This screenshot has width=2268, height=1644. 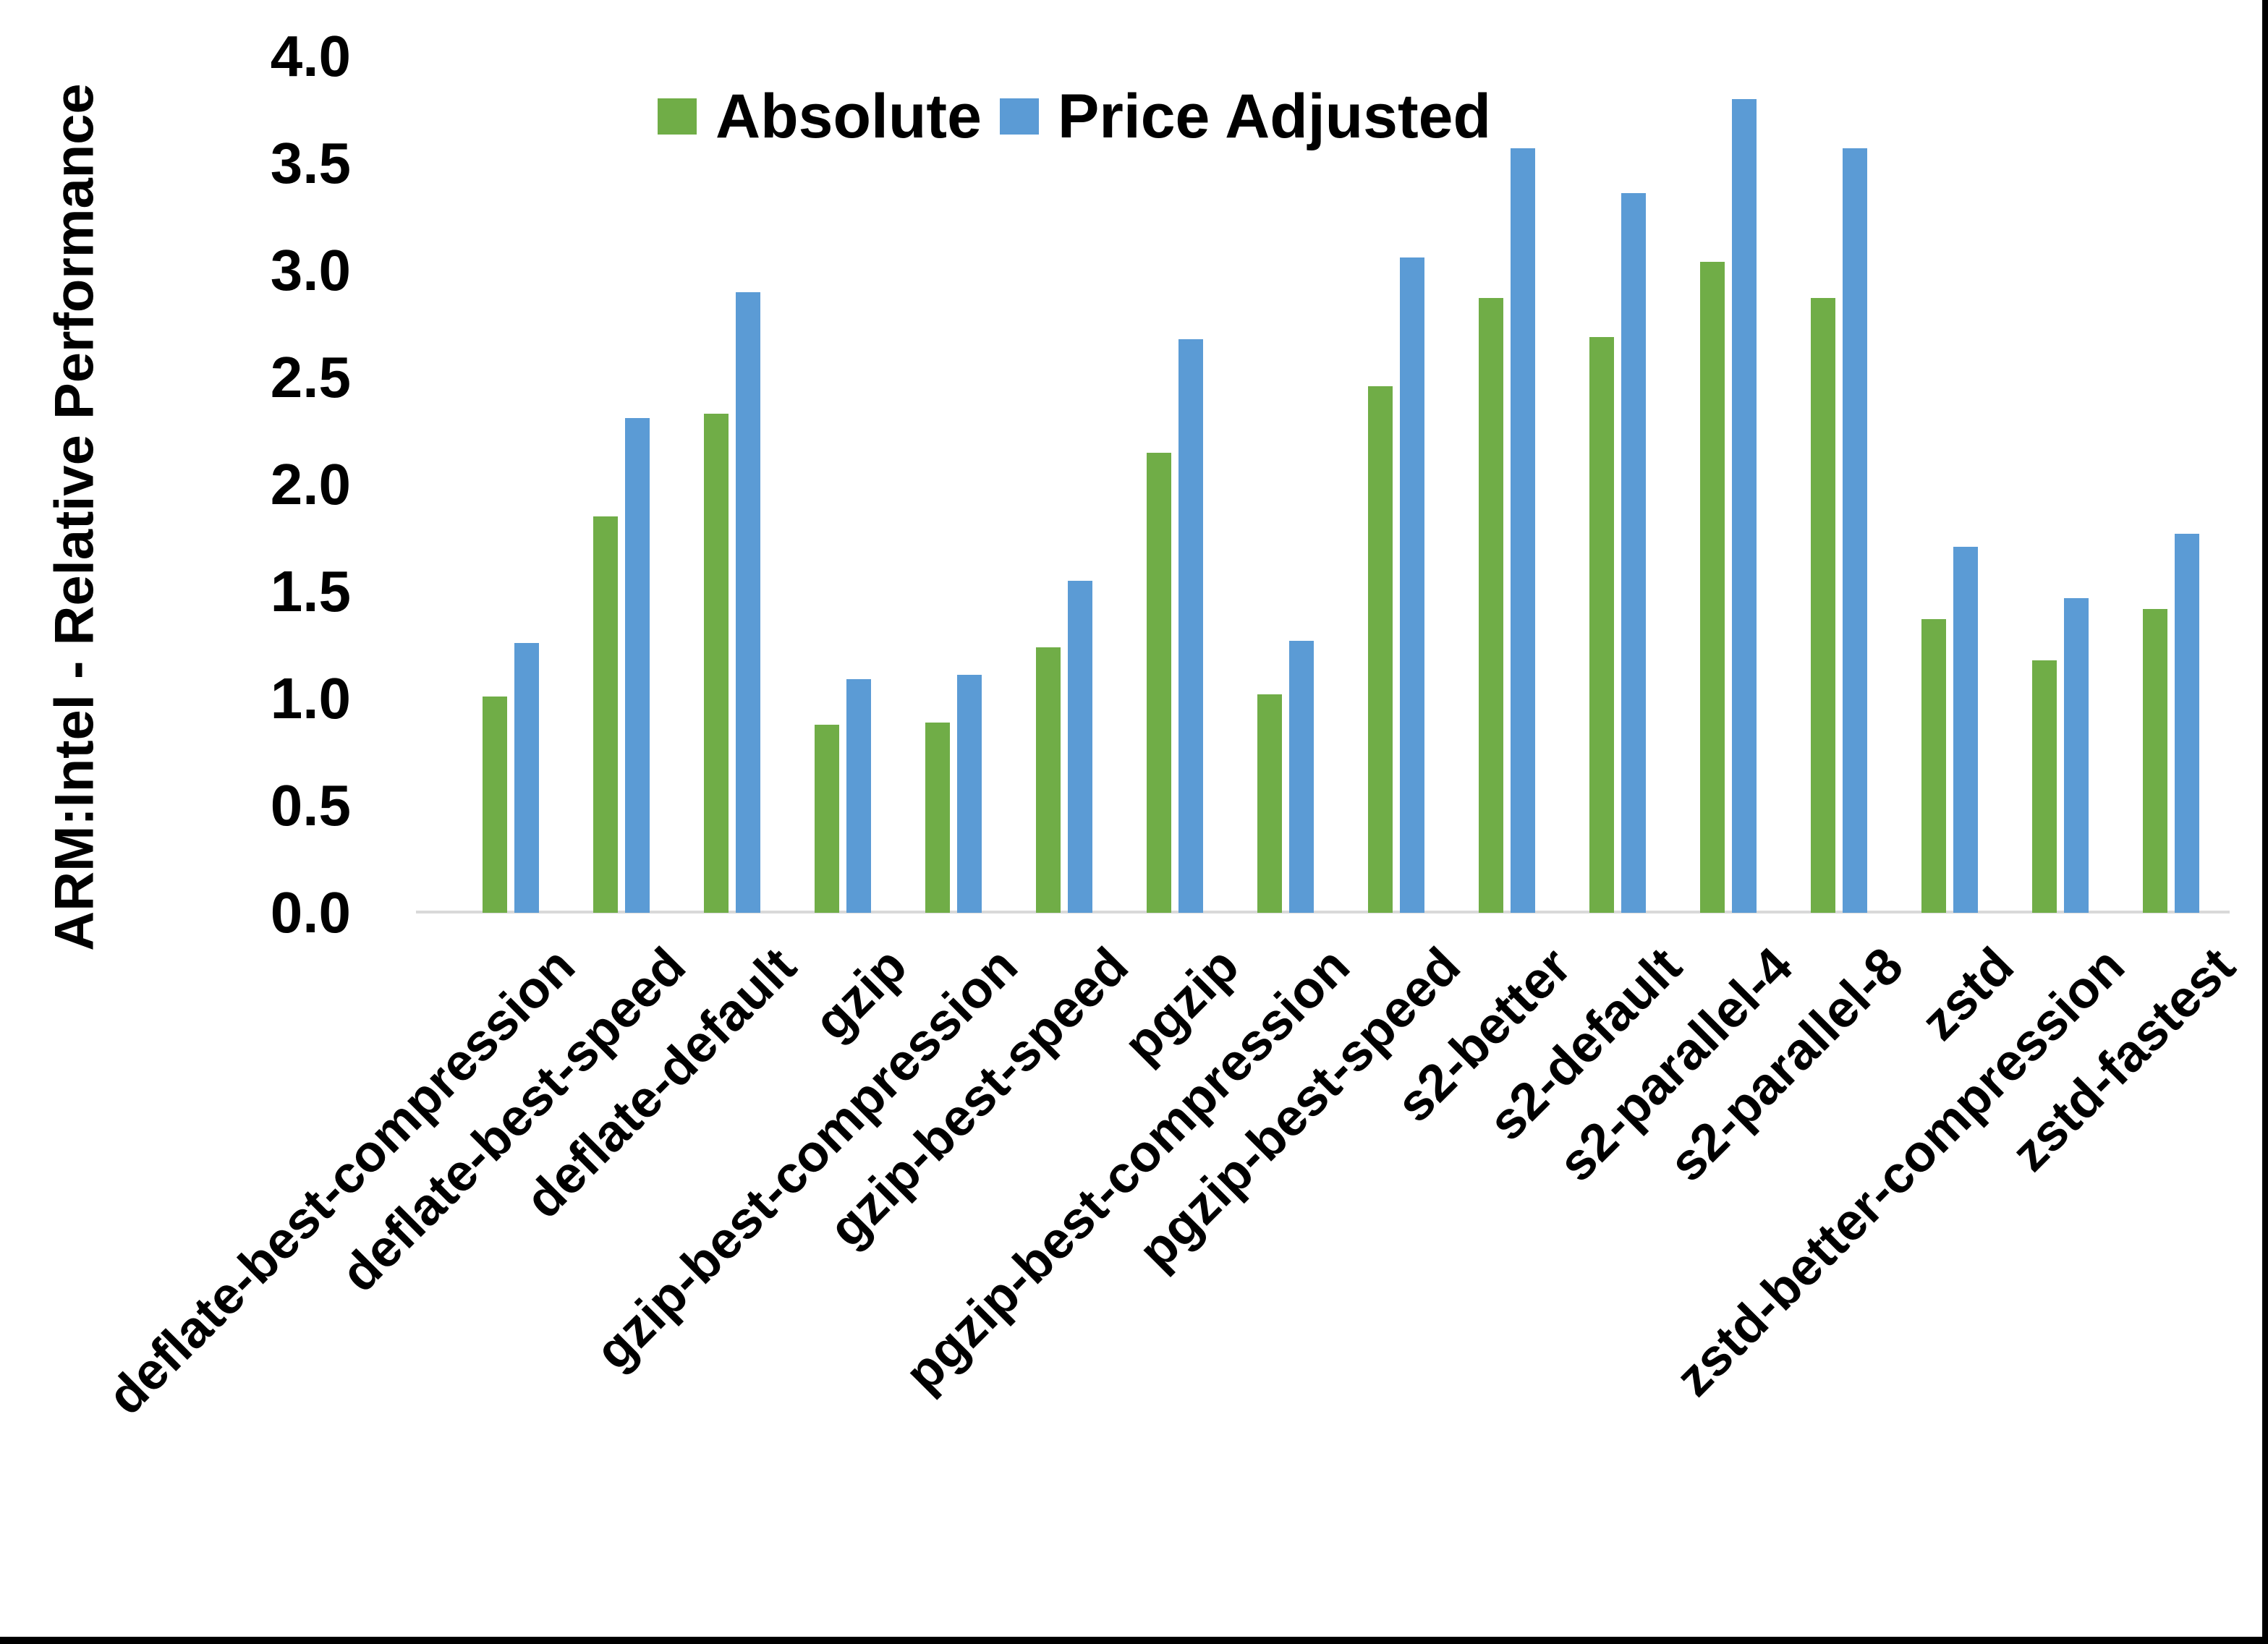 I want to click on bar-price-adjusted-zstd-better-compression, so click(x=2076, y=755).